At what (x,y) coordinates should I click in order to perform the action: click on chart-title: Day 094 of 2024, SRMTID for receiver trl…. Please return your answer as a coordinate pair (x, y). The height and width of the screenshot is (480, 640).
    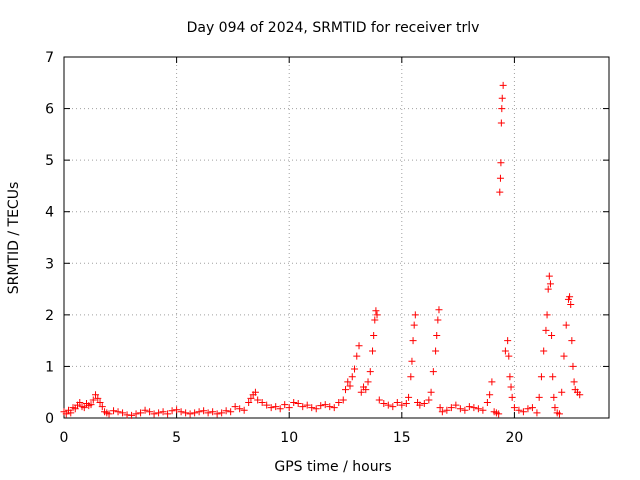
    Looking at the image, I should click on (333, 28).